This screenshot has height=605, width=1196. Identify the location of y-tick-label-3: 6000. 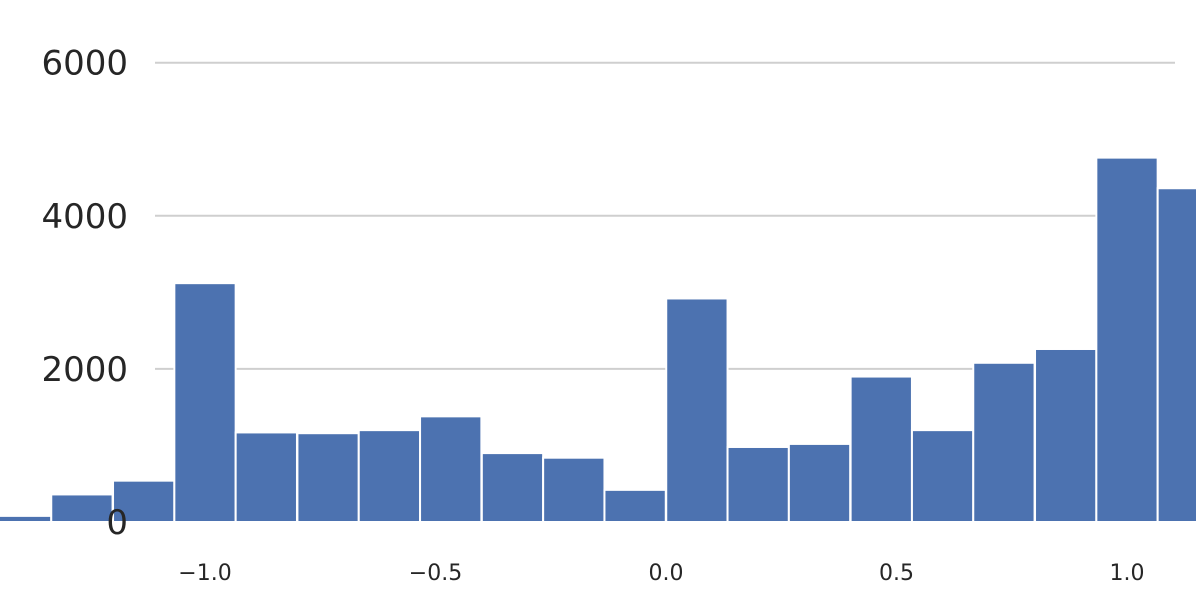
(84, 64).